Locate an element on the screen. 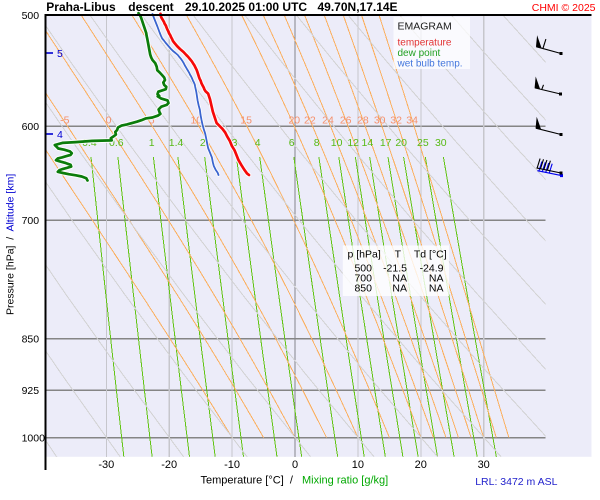  svg-text: 28 is located at coordinates (363, 120).